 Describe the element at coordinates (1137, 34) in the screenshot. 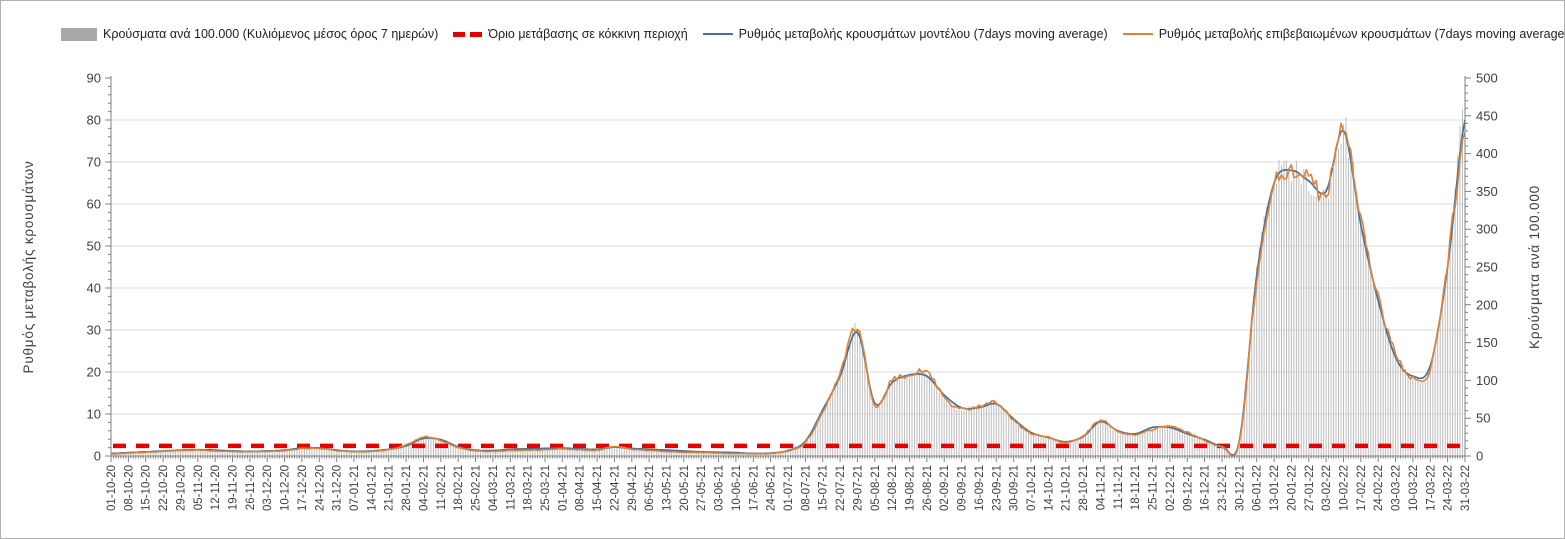

I see `orange-line-icon` at that location.